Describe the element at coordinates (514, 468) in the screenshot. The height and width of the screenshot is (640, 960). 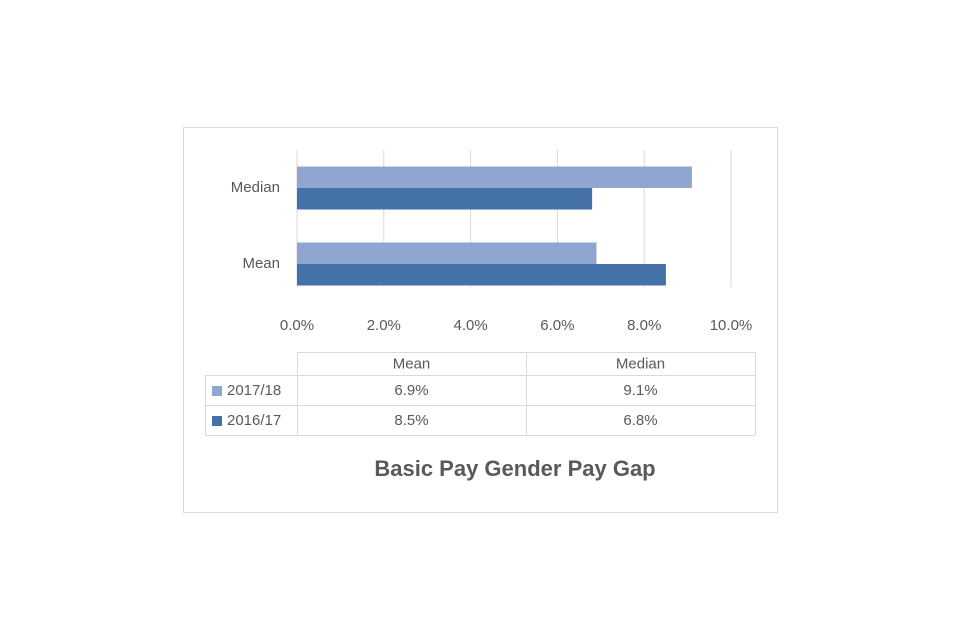
I see `chart-title: Basic Pay Gender Pay Gap` at that location.